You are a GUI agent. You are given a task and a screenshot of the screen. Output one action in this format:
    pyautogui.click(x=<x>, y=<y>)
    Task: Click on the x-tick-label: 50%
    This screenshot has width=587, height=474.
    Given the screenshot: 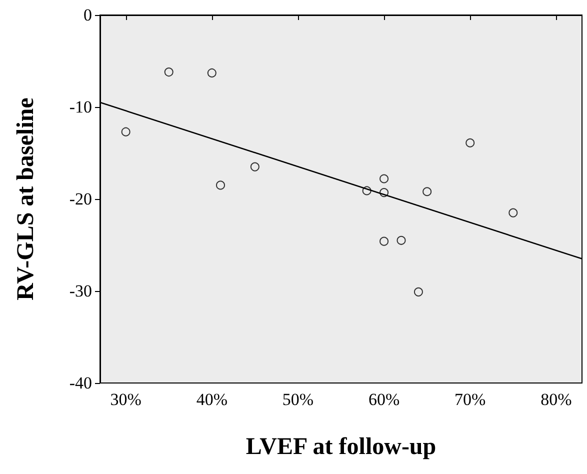 What is the action you would take?
    pyautogui.click(x=298, y=399)
    